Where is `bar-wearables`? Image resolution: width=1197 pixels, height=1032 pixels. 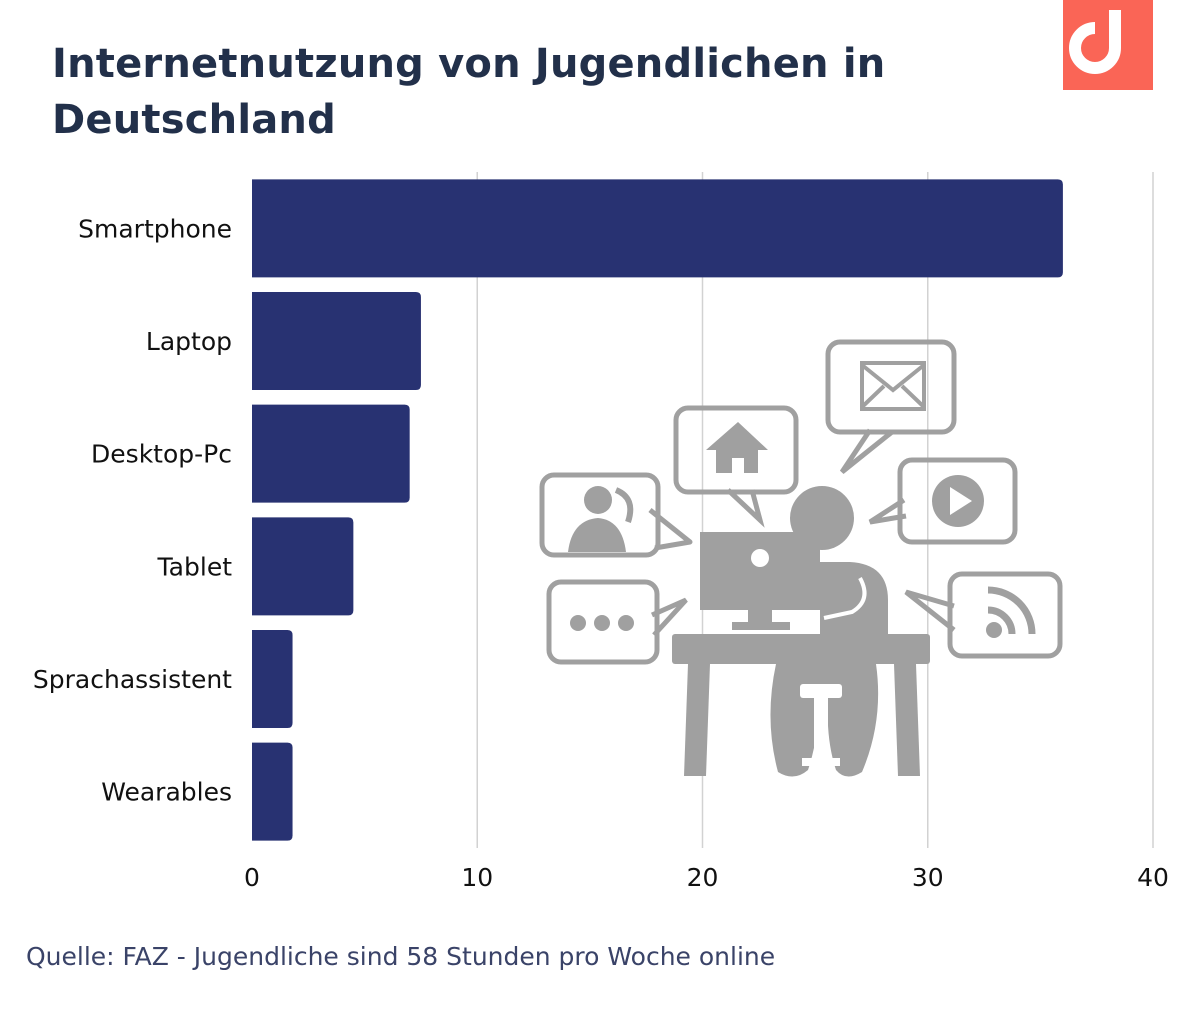 bar-wearables is located at coordinates (272, 791).